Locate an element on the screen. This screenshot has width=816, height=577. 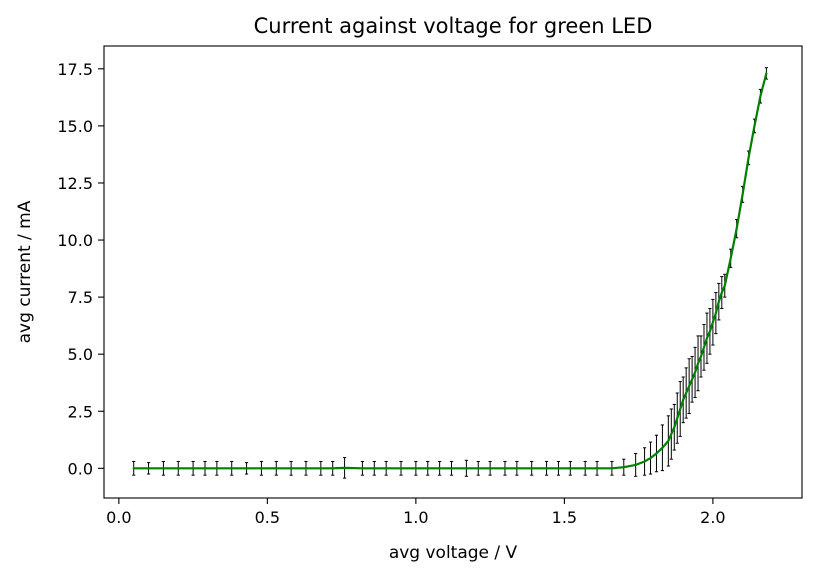
y-tick-label: 12.5 is located at coordinates (75, 183).